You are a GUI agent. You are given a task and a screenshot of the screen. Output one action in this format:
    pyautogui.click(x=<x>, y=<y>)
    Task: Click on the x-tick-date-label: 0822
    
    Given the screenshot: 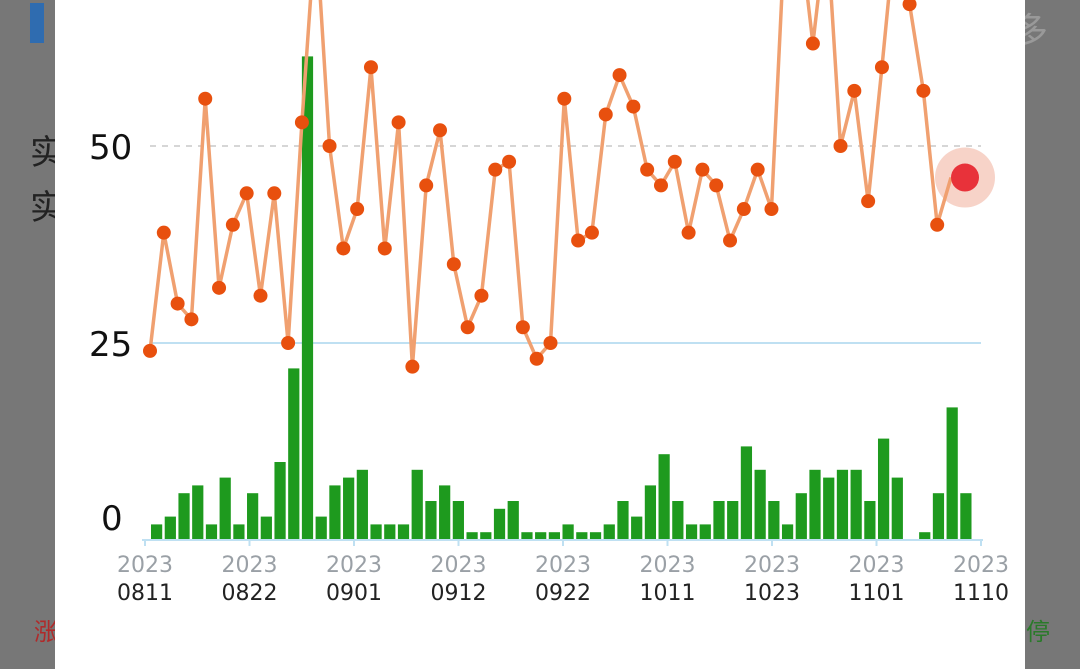 What is the action you would take?
    pyautogui.click(x=250, y=593)
    